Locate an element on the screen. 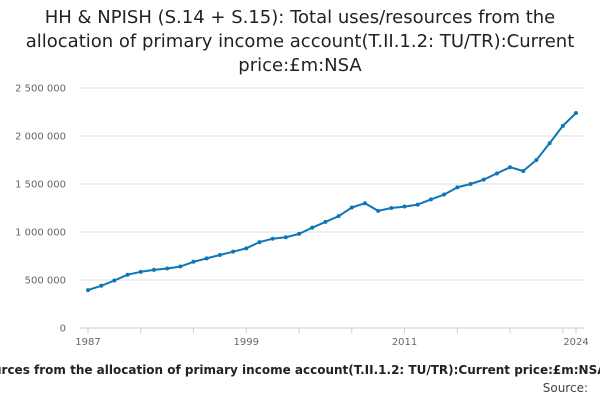 The image size is (600, 400). x-tick-label: 2011 is located at coordinates (404, 342).